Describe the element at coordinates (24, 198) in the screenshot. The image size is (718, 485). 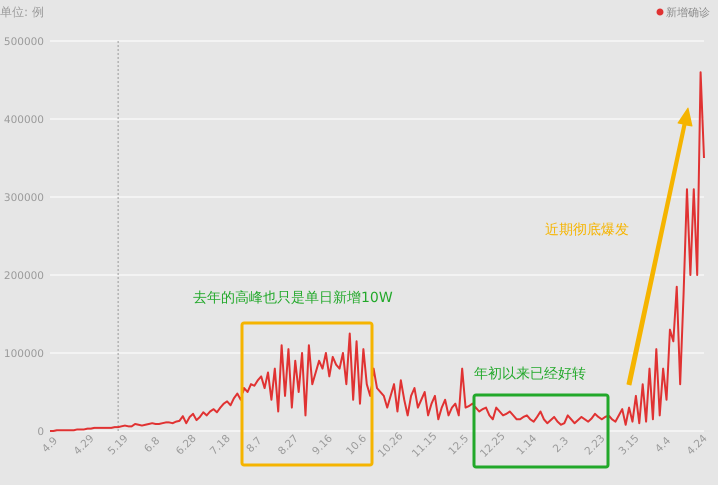
I see `y-tick-label: 300000` at that location.